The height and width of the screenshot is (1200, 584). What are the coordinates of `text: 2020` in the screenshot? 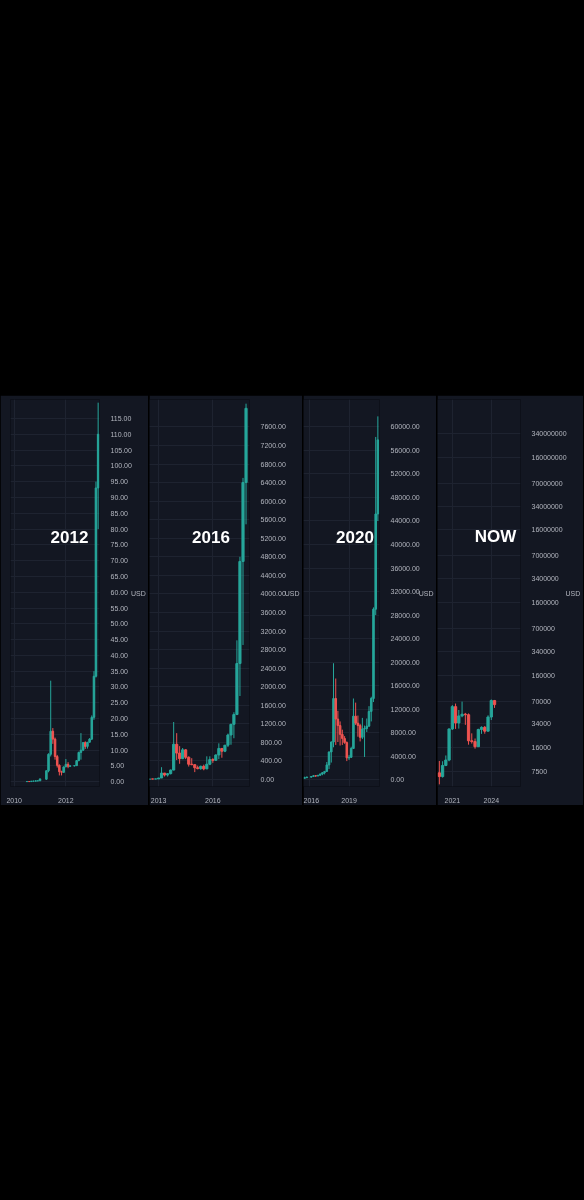 It's located at (355, 537).